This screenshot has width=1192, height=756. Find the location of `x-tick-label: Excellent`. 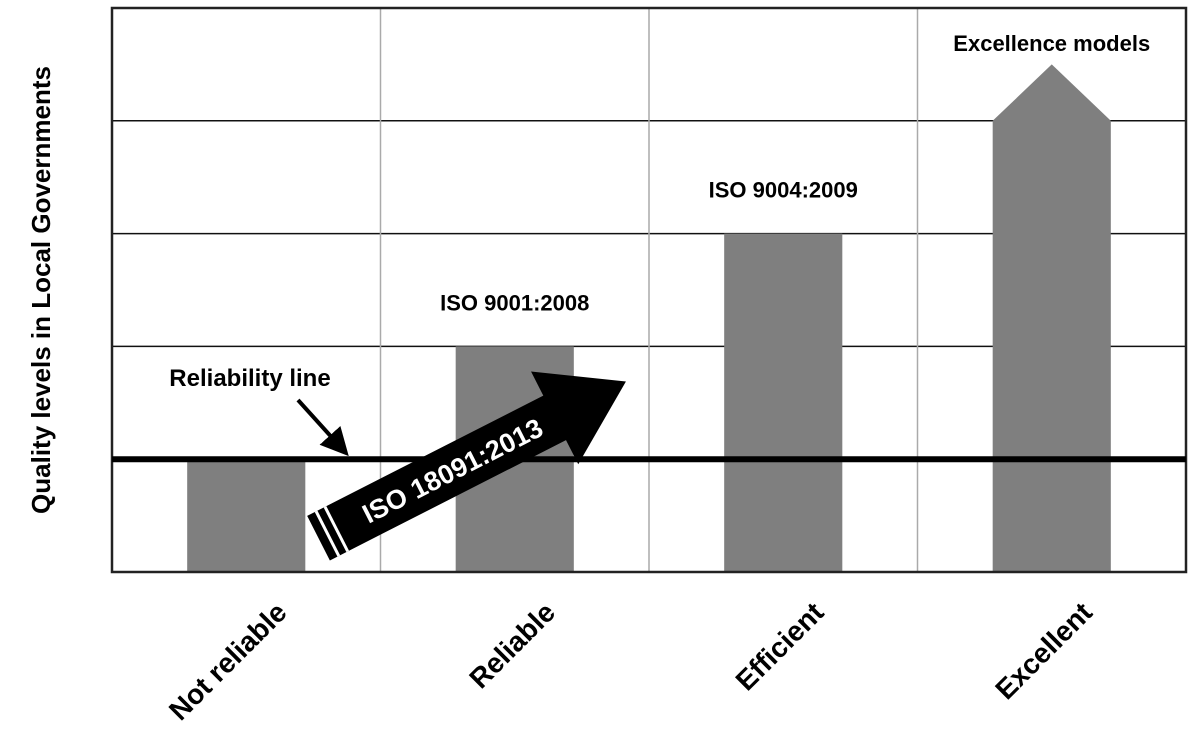

x-tick-label: Excellent is located at coordinates (1043, 650).